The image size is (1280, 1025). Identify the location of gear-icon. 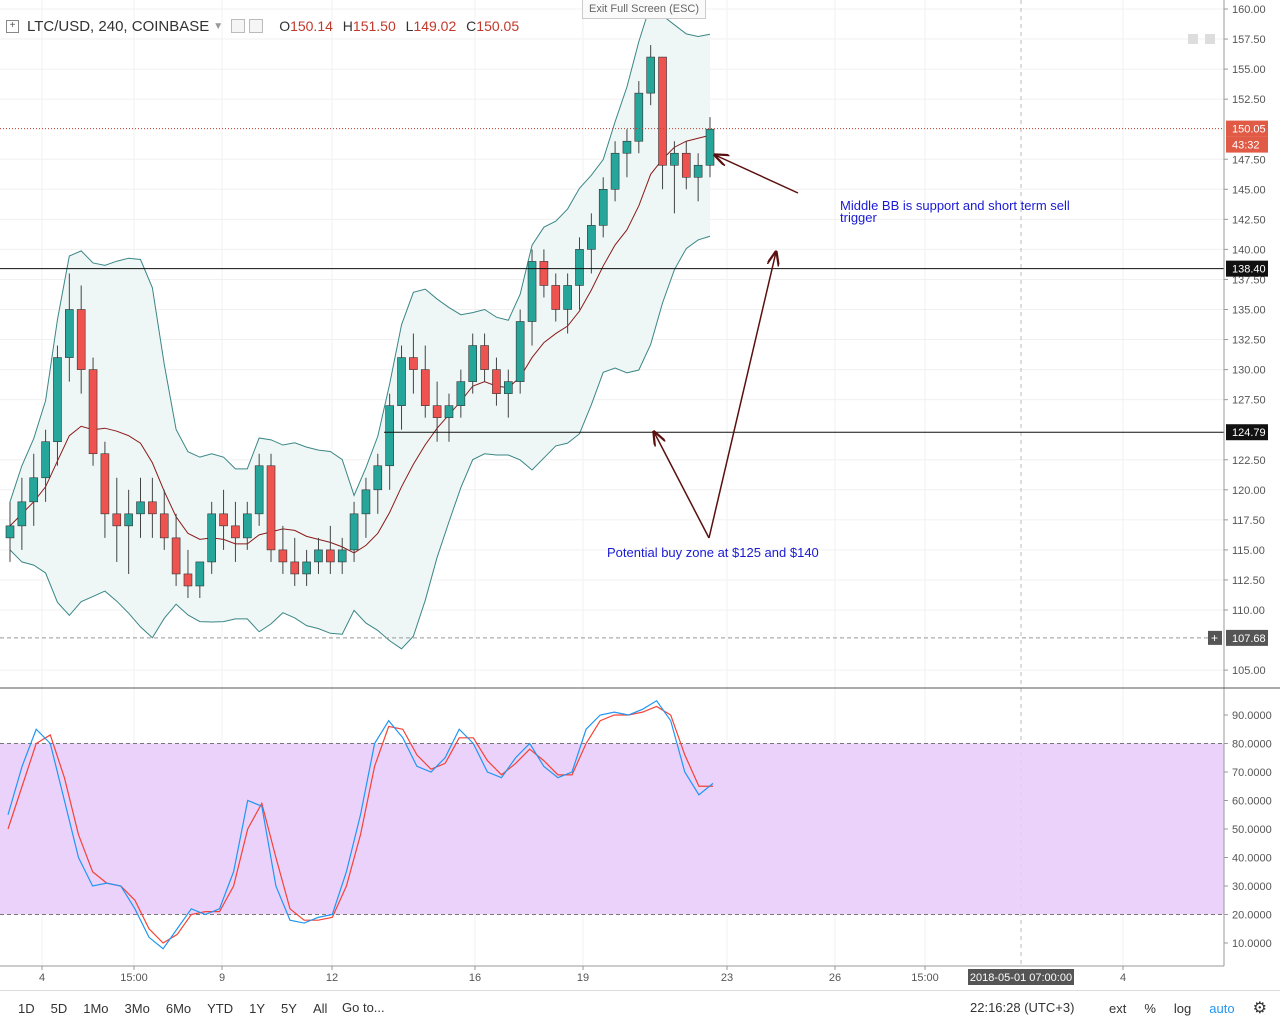
(256, 26).